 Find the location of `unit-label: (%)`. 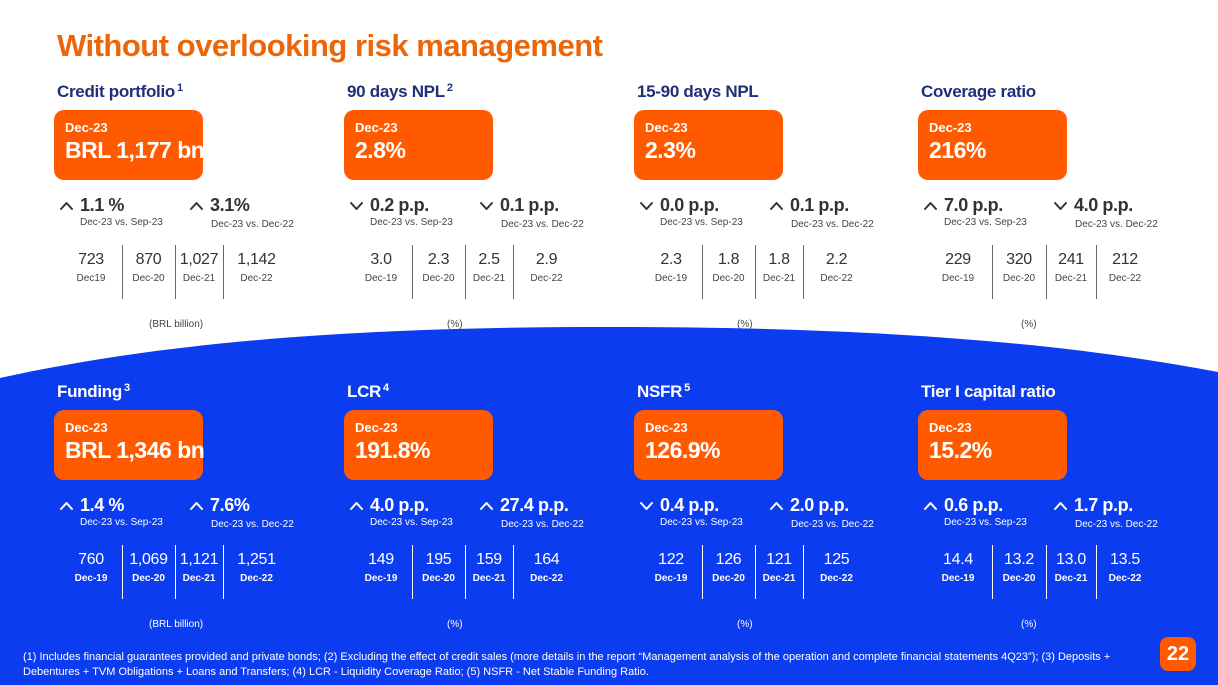

unit-label: (%) is located at coordinates (1029, 324).